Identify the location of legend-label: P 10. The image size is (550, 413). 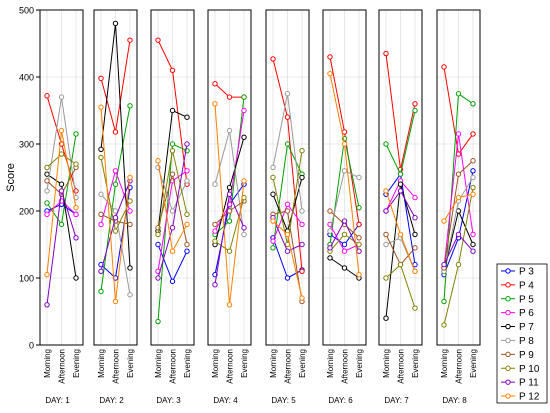
(529, 369).